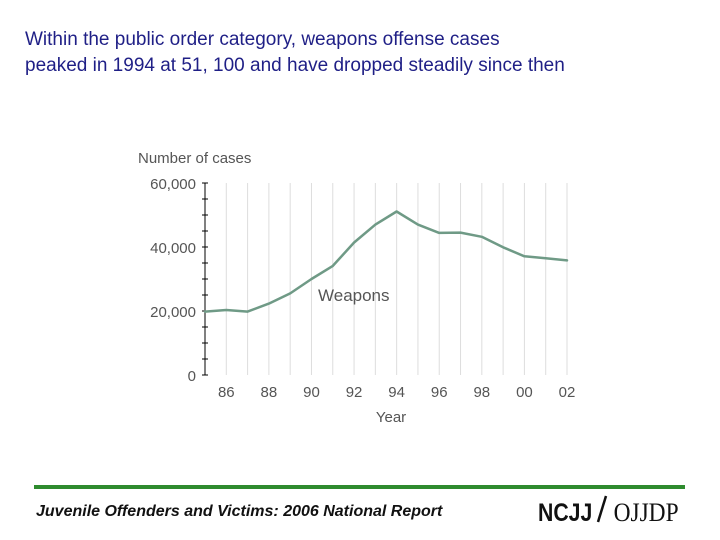  What do you see at coordinates (226, 392) in the screenshot?
I see `x-tick-label: 86` at bounding box center [226, 392].